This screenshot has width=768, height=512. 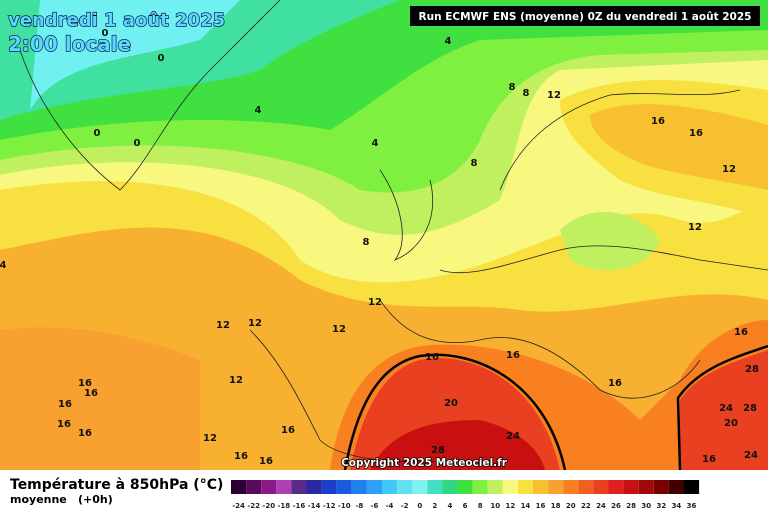 What do you see at coordinates (116, 20) in the screenshot?
I see `map-date: vendredi 1 août 2025` at bounding box center [116, 20].